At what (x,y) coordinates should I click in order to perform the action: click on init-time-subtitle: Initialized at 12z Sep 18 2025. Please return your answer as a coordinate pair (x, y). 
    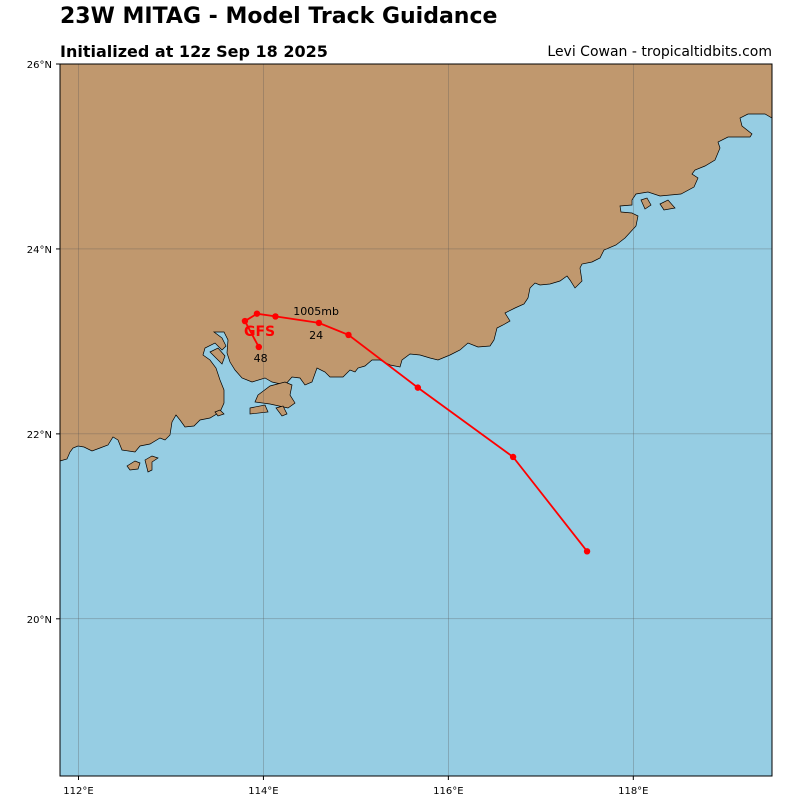
    Looking at the image, I should click on (194, 51).